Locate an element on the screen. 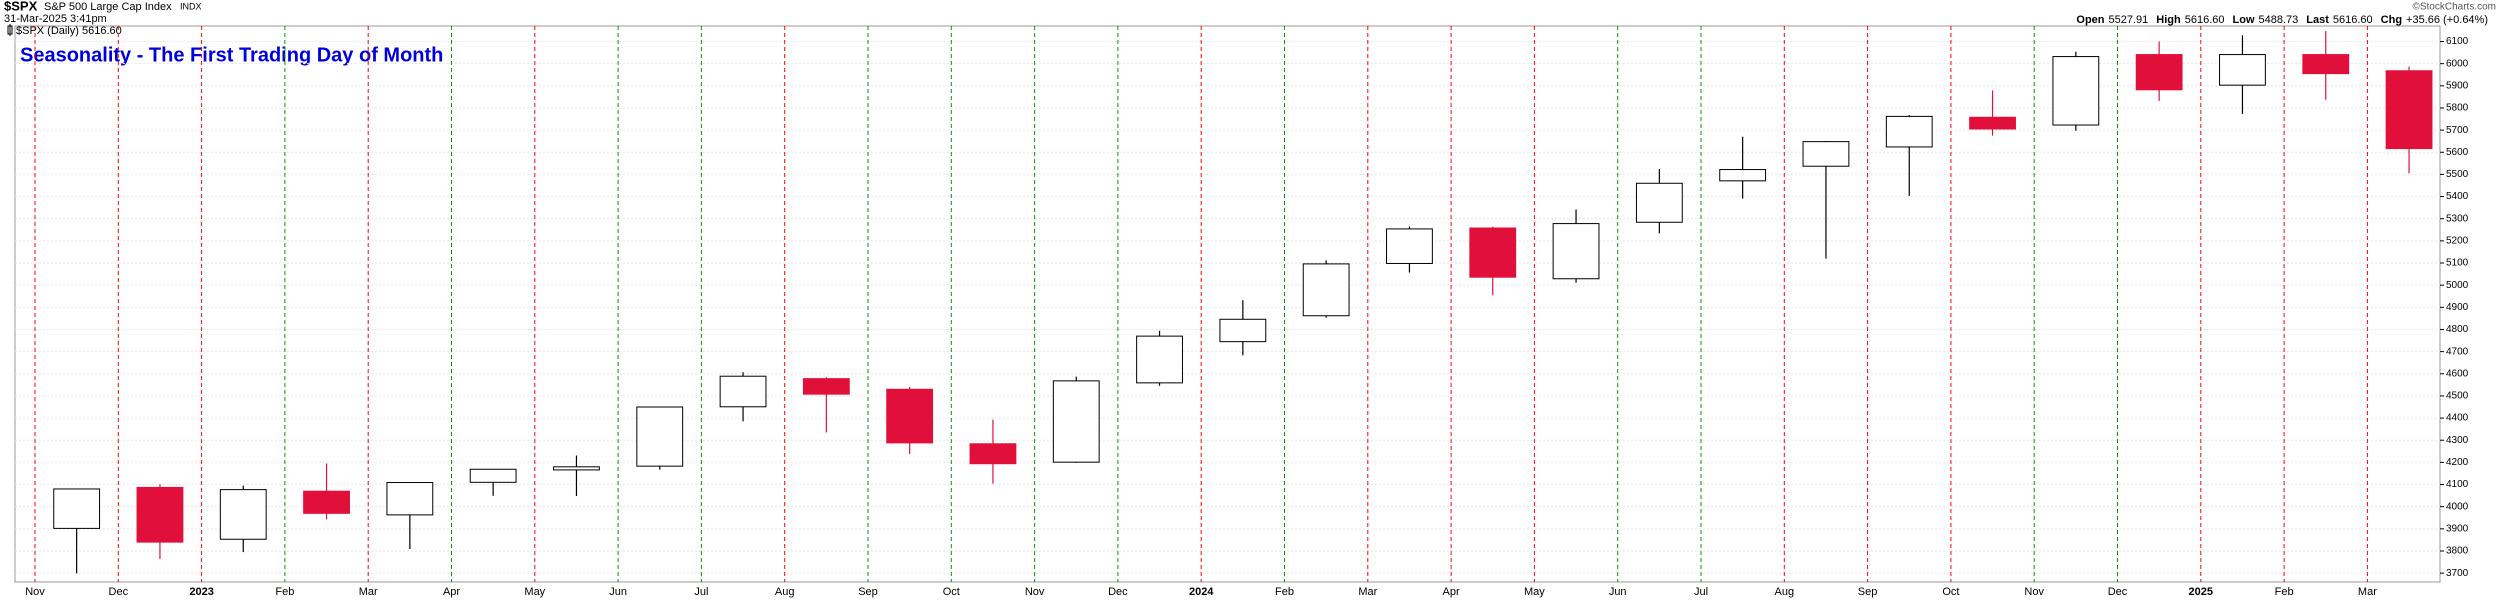  y-tick-label: 5200 is located at coordinates (2457, 241).